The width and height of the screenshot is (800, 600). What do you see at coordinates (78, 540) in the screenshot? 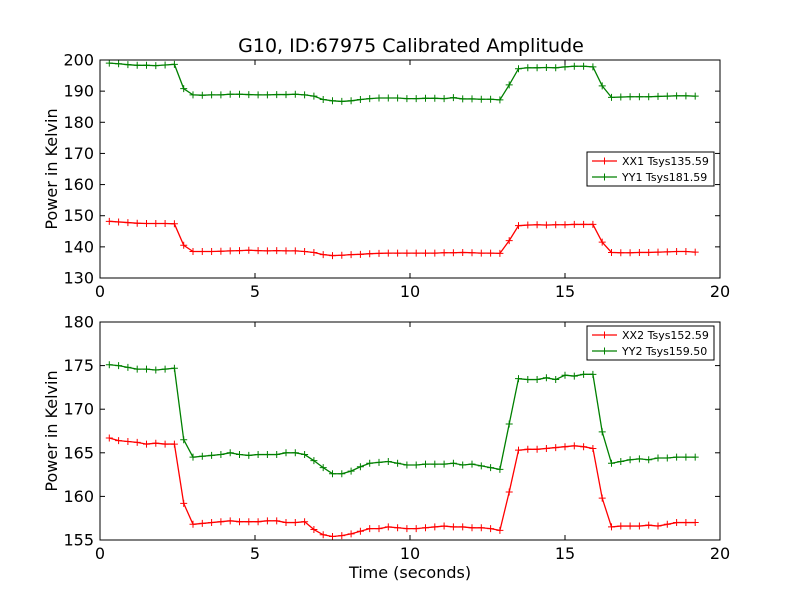
I see `y-tick-label: 155` at bounding box center [78, 540].